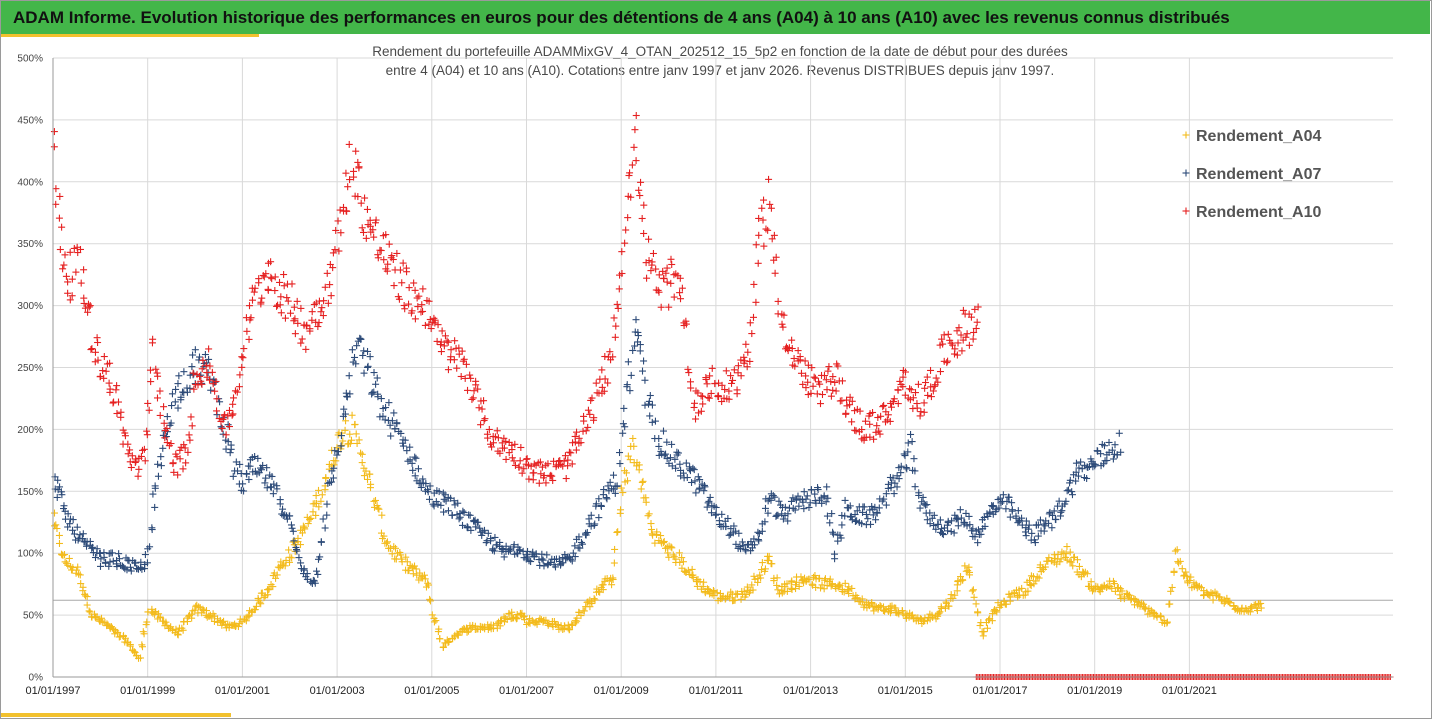  I want to click on legend-label-A04: Rendement_A04, so click(1258, 136).